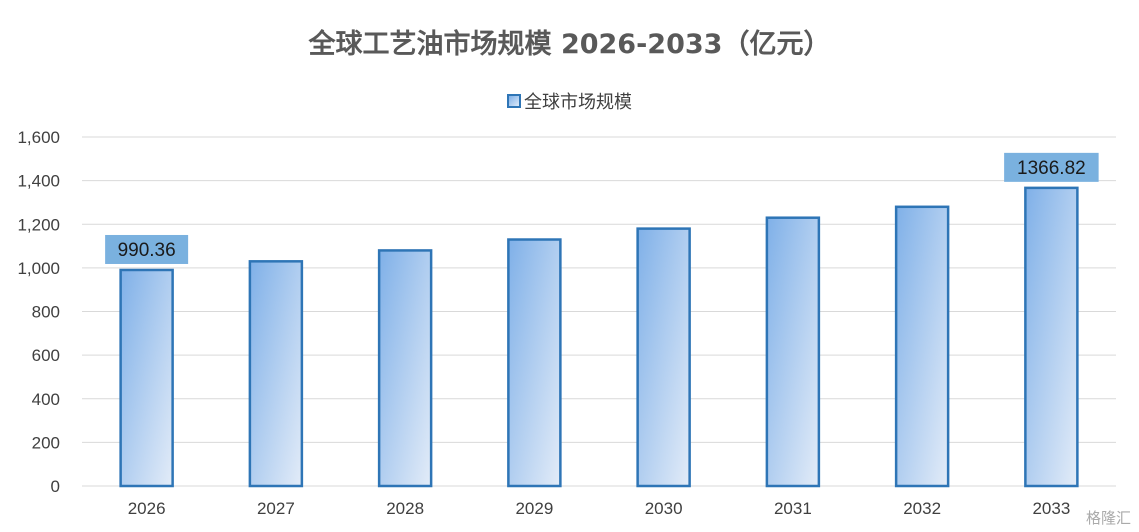 This screenshot has width=1139, height=532. I want to click on x-tick-label: 2032, so click(922, 508).